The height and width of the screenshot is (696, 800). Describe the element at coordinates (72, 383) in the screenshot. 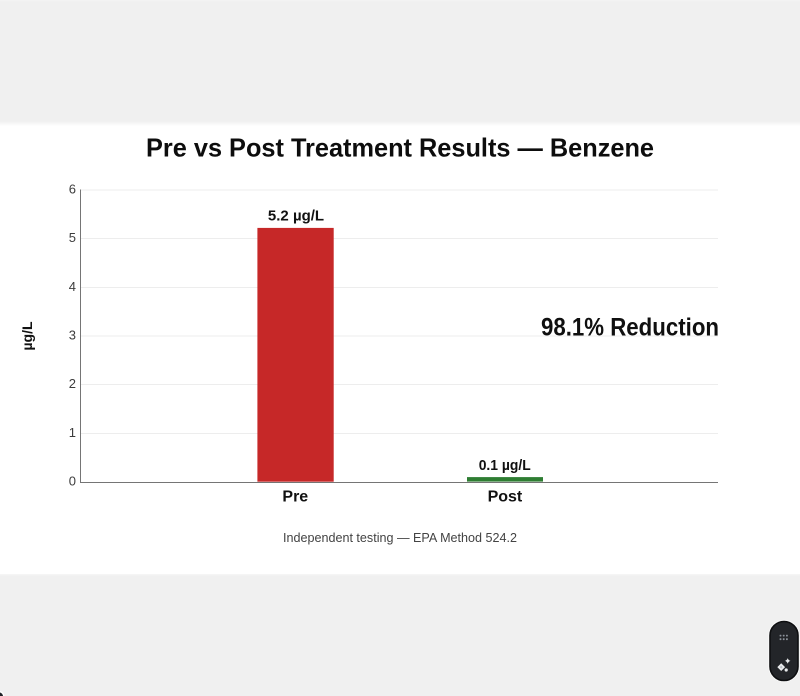

I see `svg-text: 2` at that location.